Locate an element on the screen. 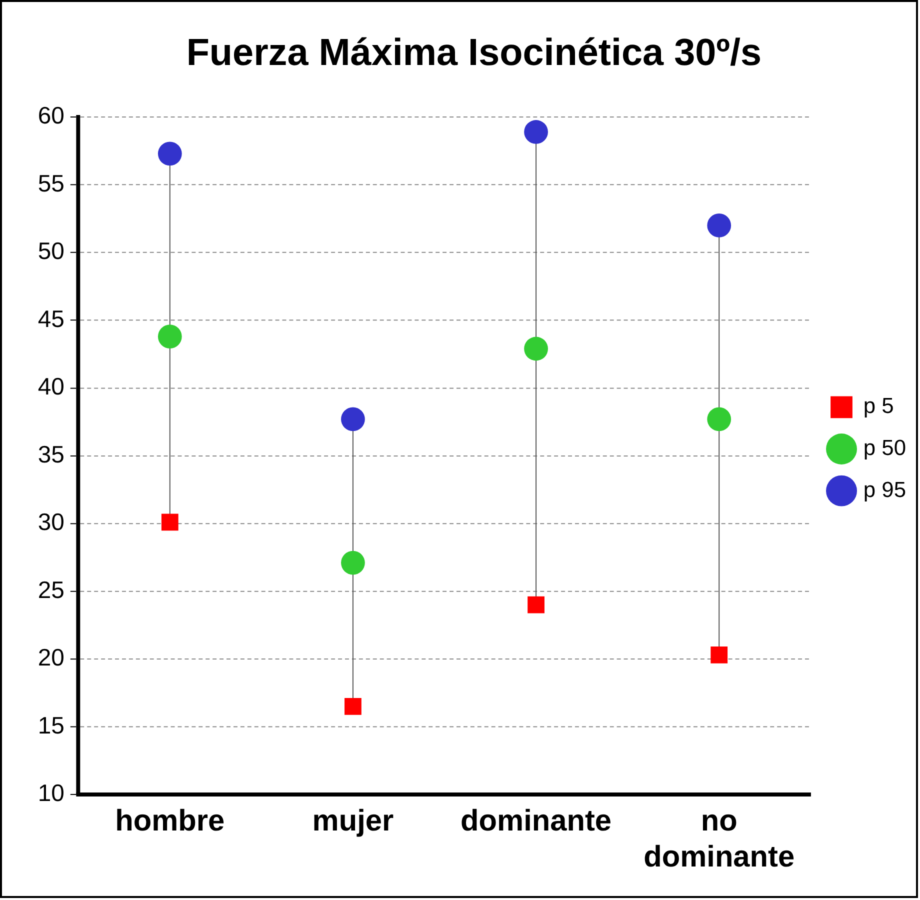  legend-label: p 95 is located at coordinates (884, 489).